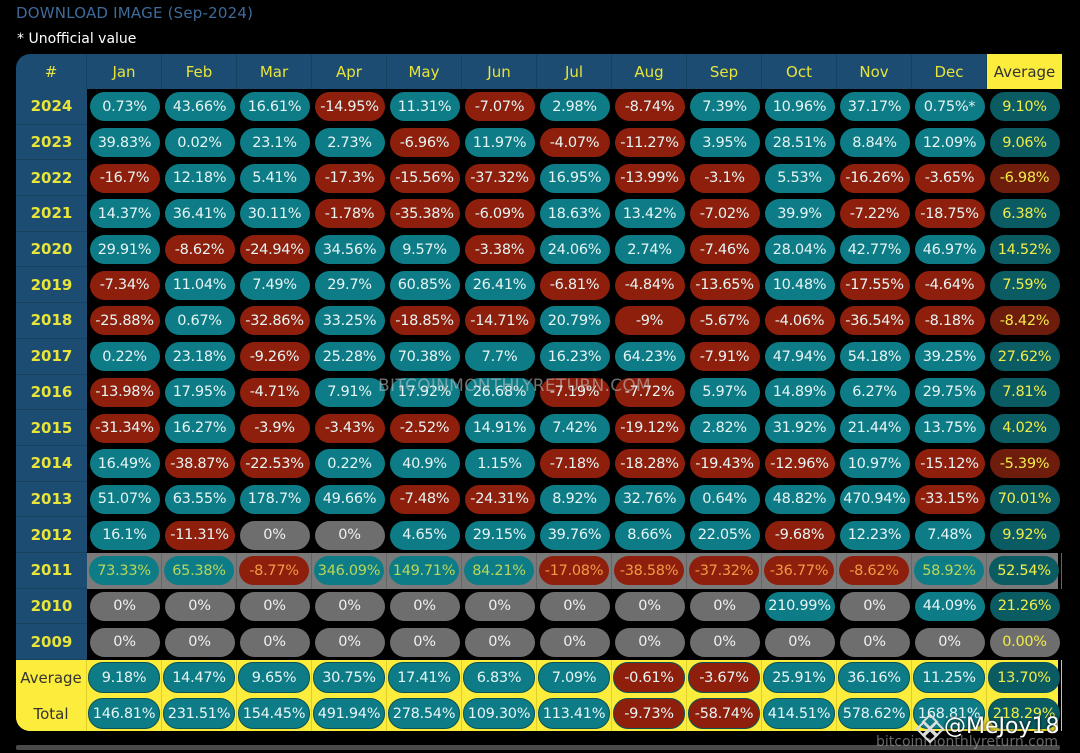  Describe the element at coordinates (949, 464) in the screenshot. I see `month-cell: -15.12%` at that location.